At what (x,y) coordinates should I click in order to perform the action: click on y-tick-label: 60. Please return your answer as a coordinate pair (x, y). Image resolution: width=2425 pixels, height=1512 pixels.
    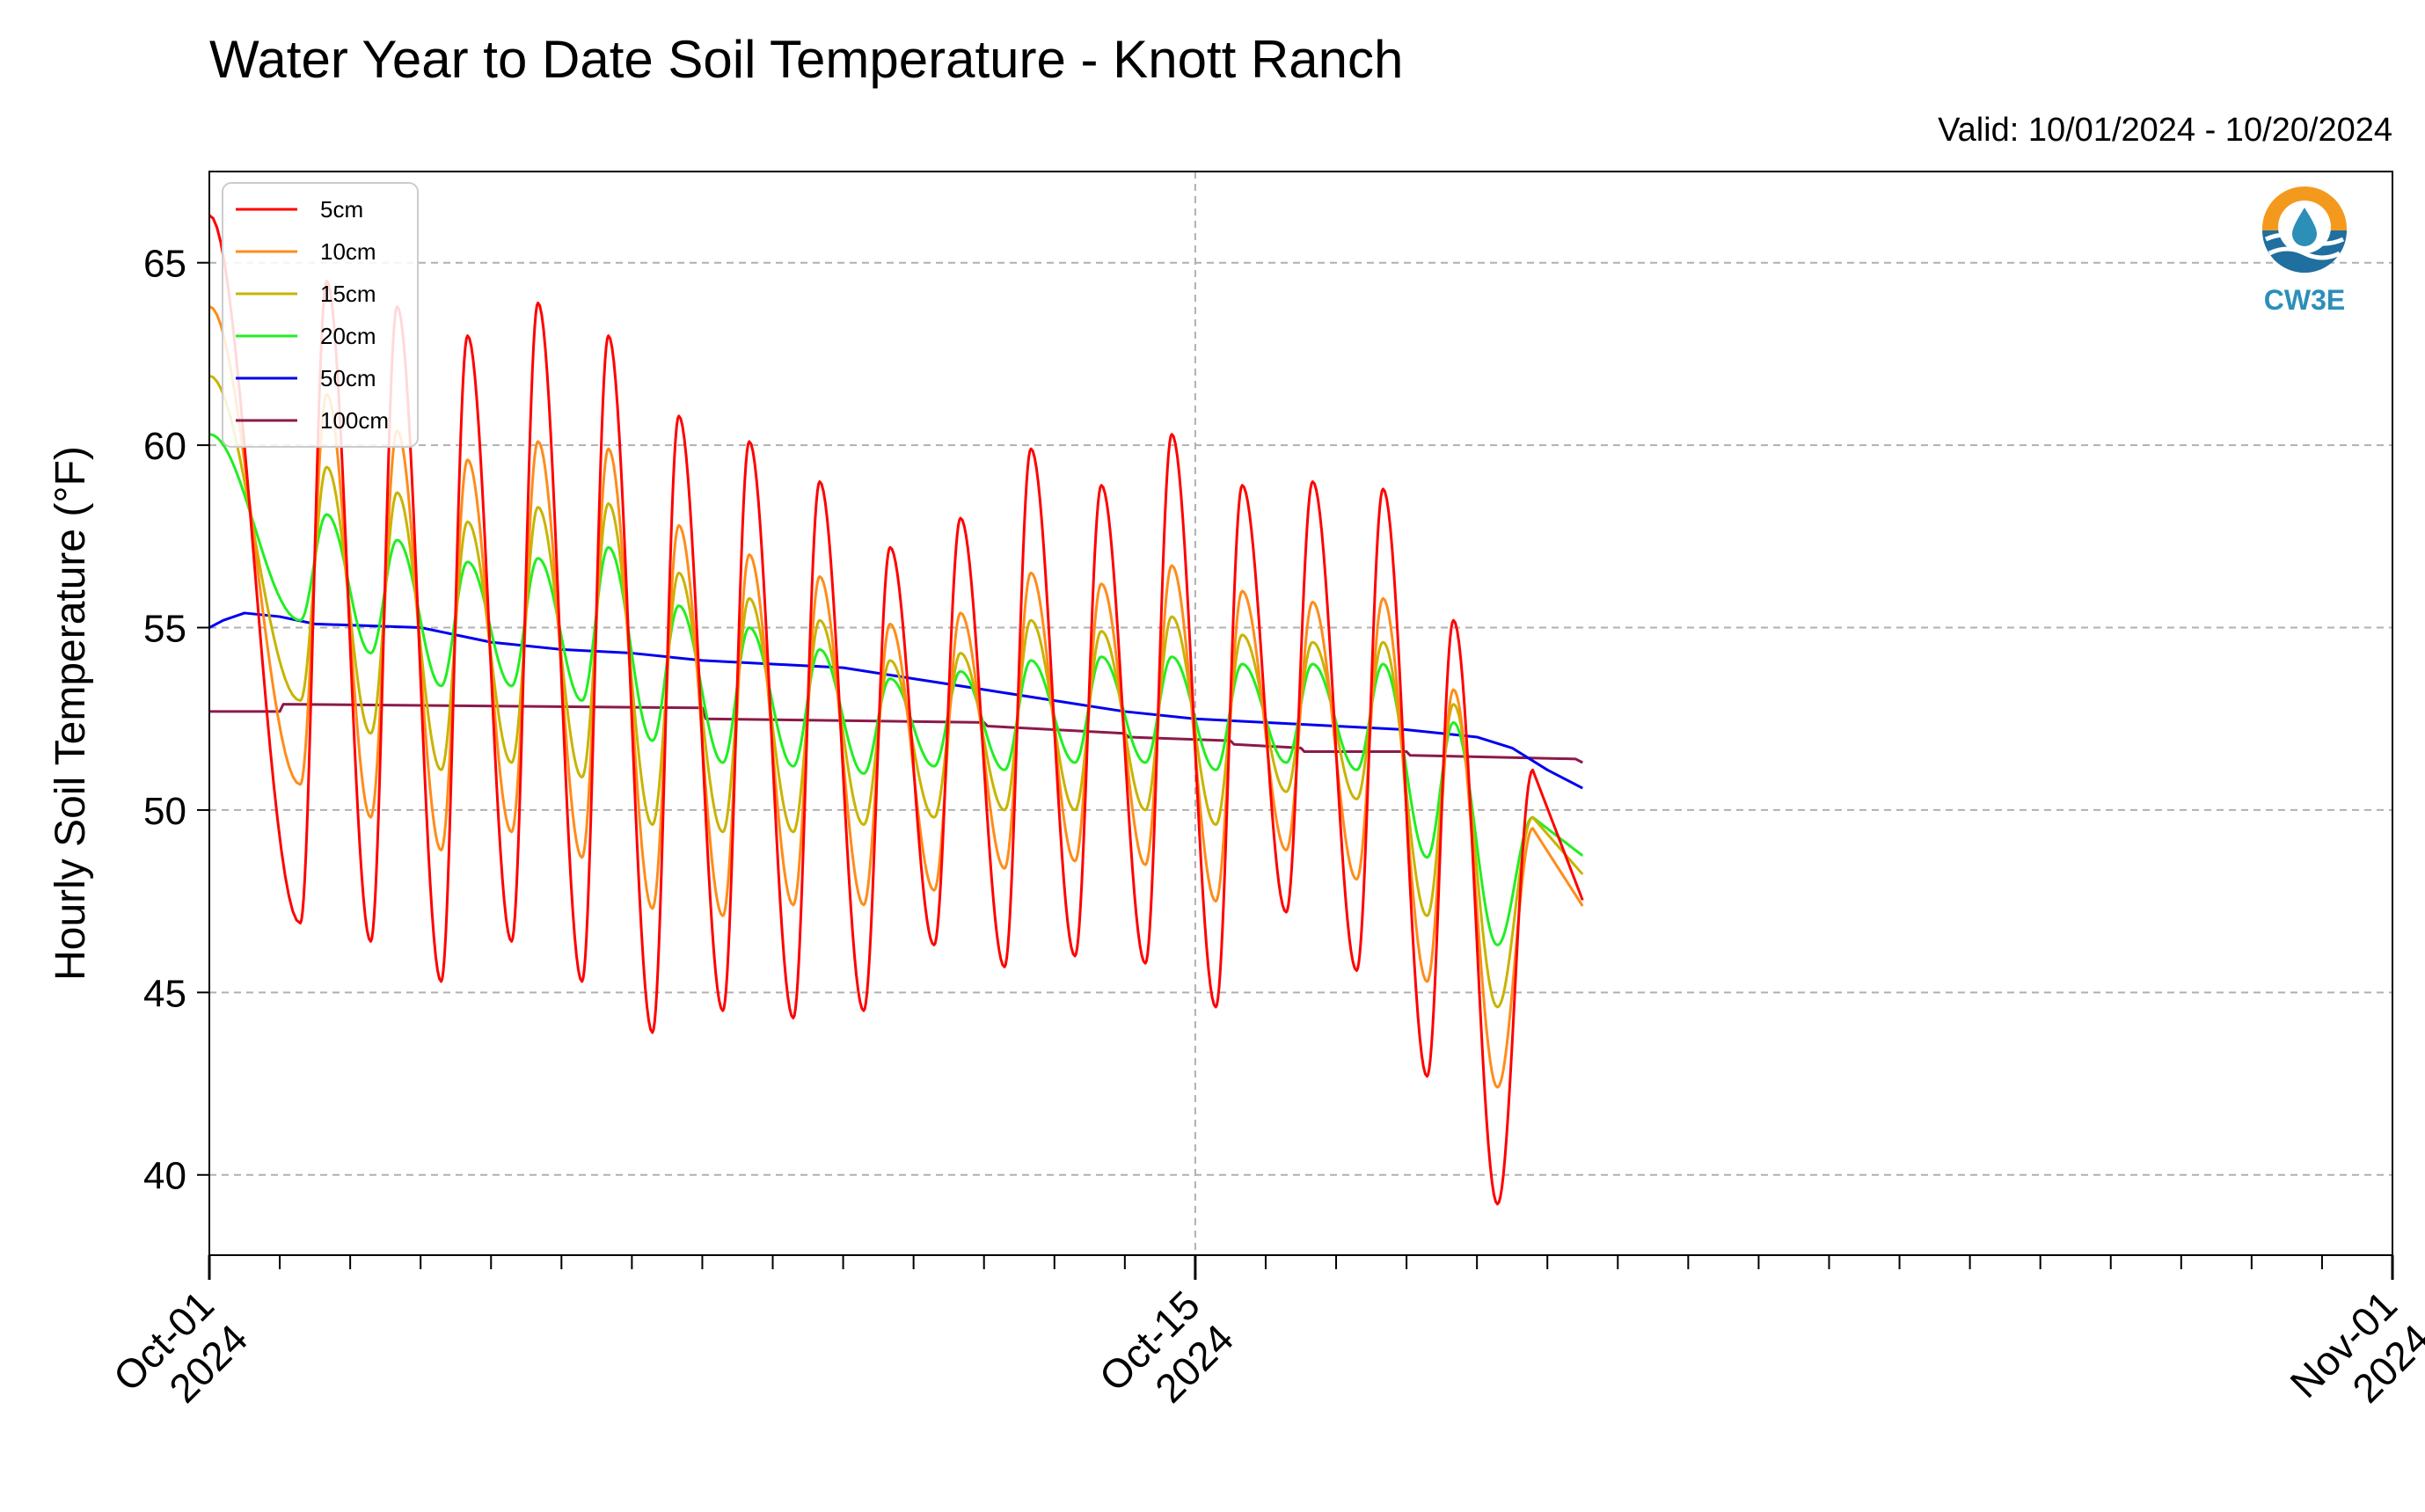
    Looking at the image, I should click on (164, 446).